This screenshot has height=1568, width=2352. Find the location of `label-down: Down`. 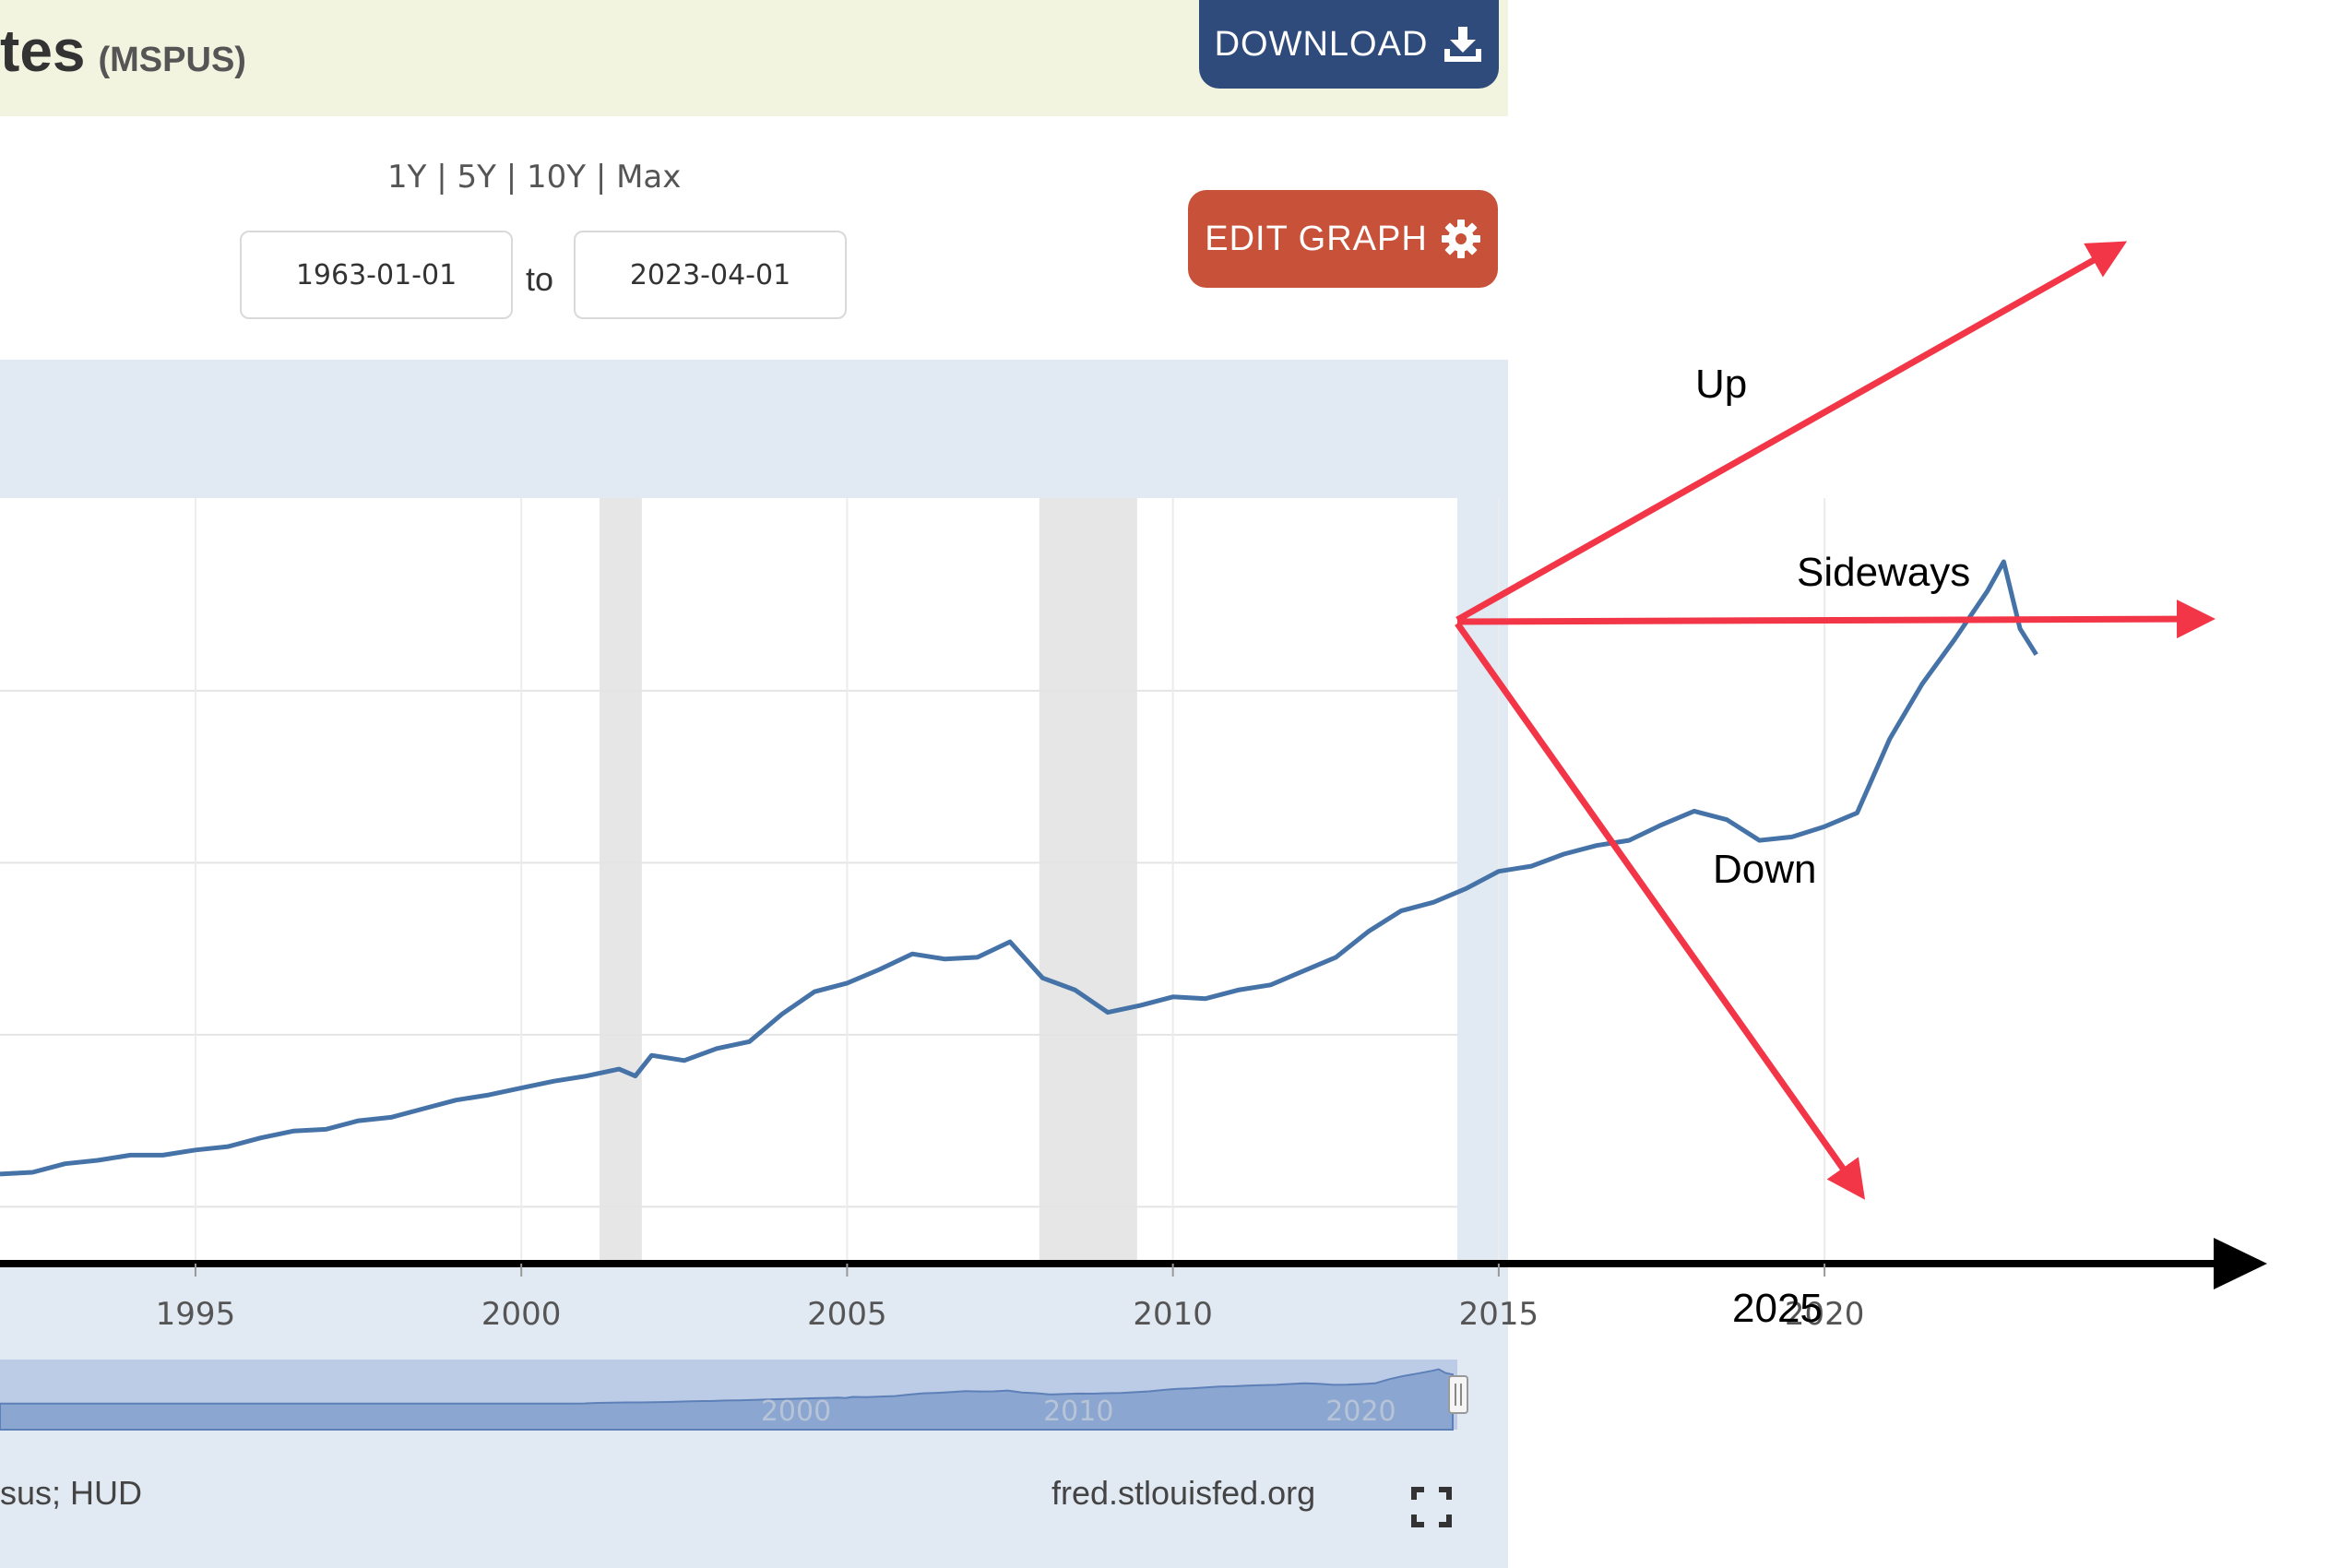

label-down: Down is located at coordinates (1765, 869).